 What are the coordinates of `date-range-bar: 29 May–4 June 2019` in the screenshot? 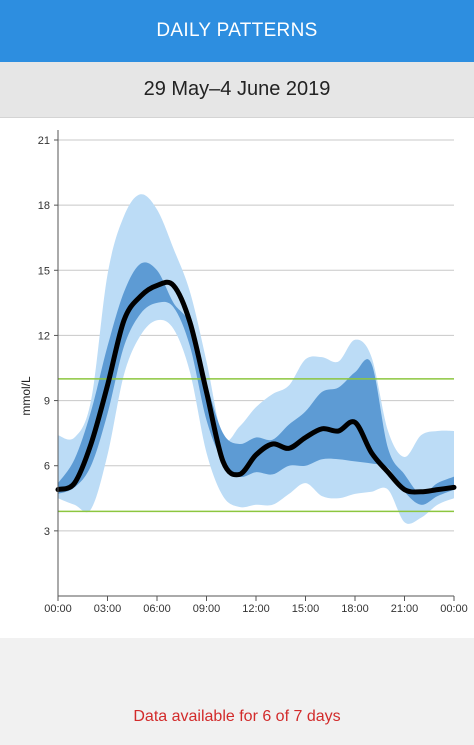 It's located at (237, 90).